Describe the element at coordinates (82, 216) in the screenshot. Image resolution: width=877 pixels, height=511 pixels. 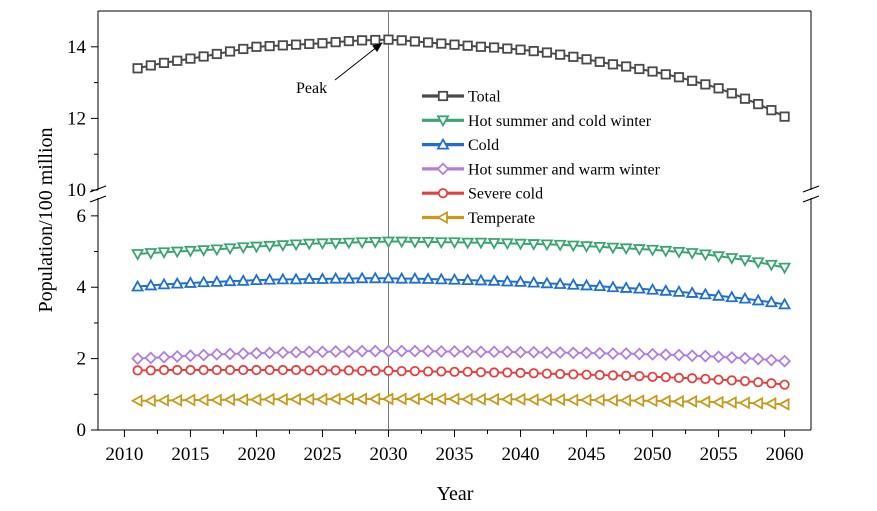
I see `y-tick-label: 6` at that location.